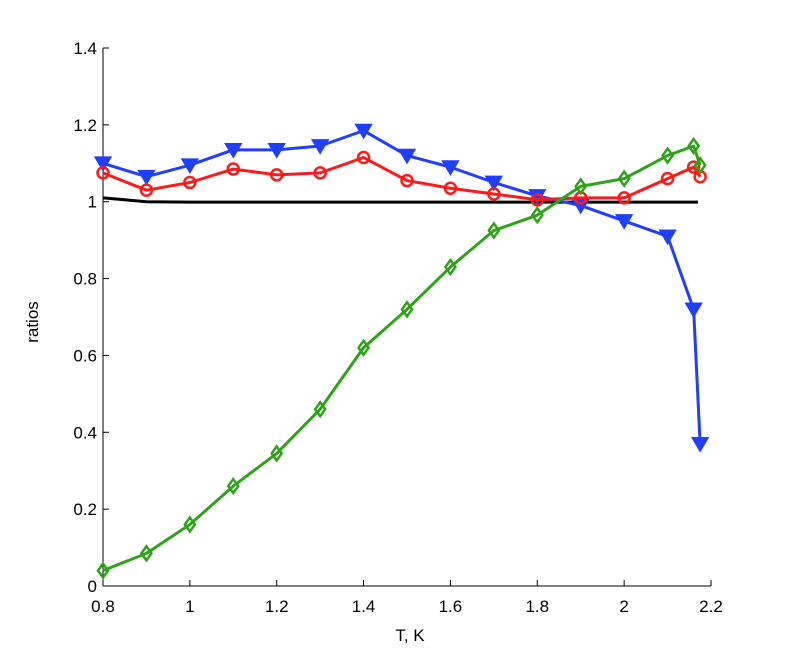  Describe the element at coordinates (85, 279) in the screenshot. I see `y-tick-label: 0.8` at that location.